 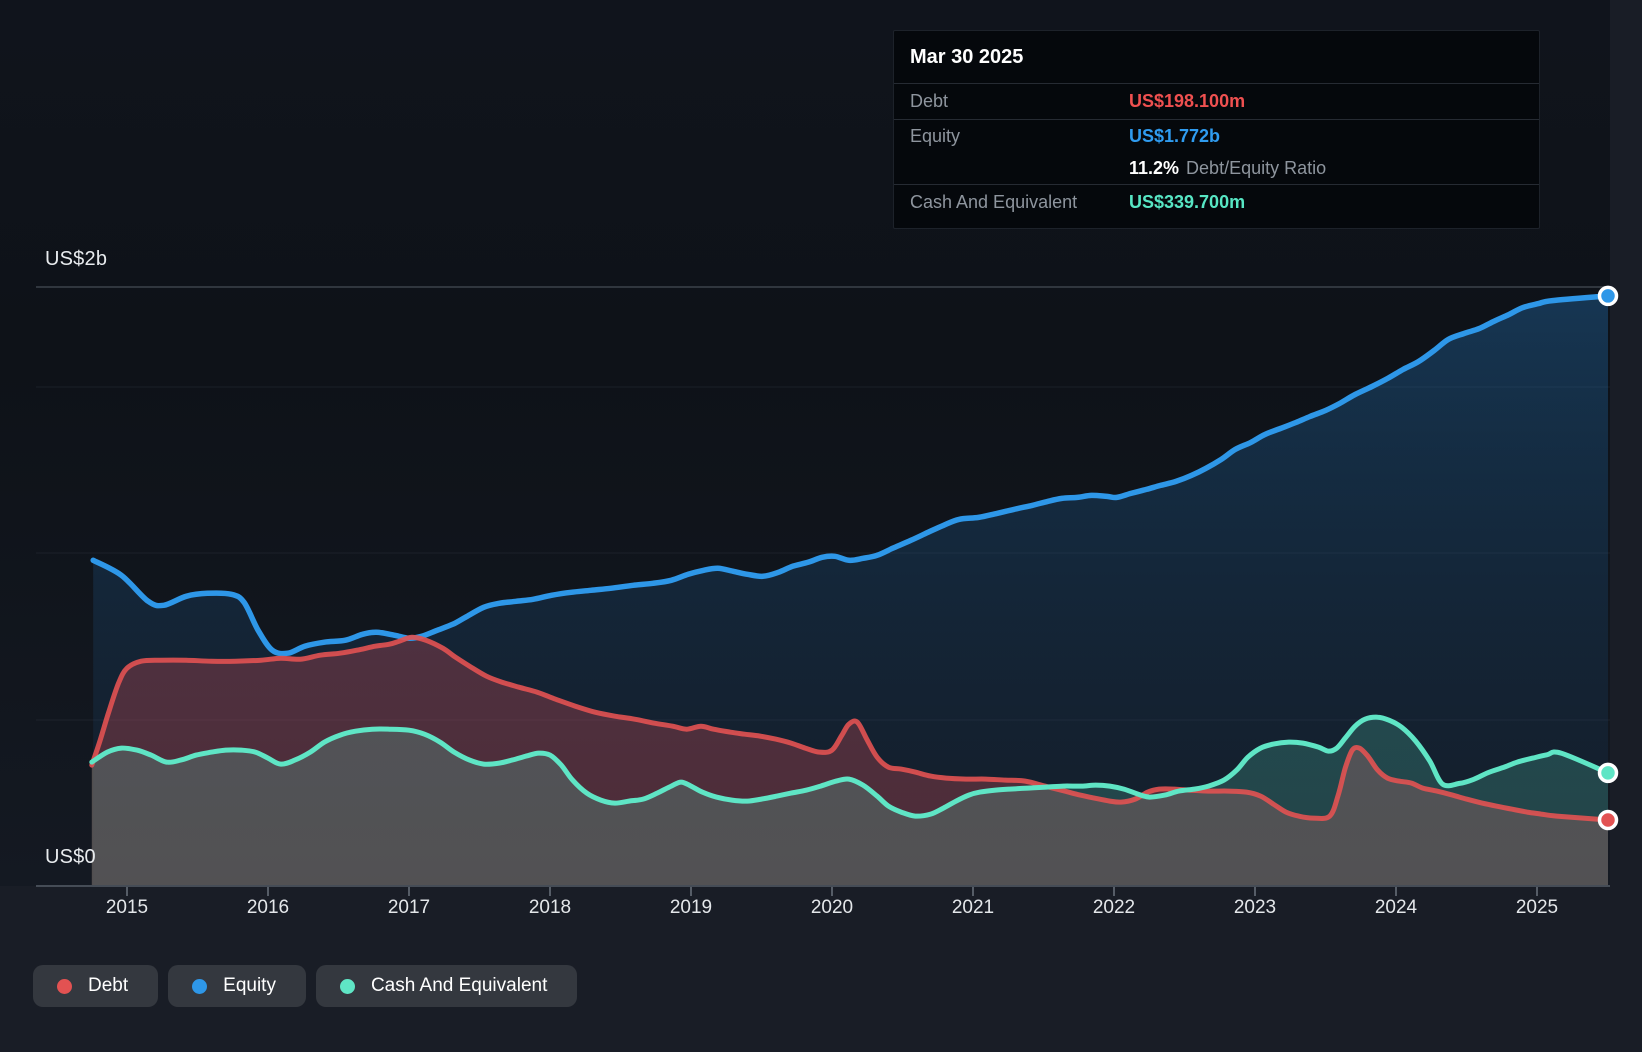 What do you see at coordinates (967, 56) in the screenshot?
I see `tooltip-date: Mar 30 2025` at bounding box center [967, 56].